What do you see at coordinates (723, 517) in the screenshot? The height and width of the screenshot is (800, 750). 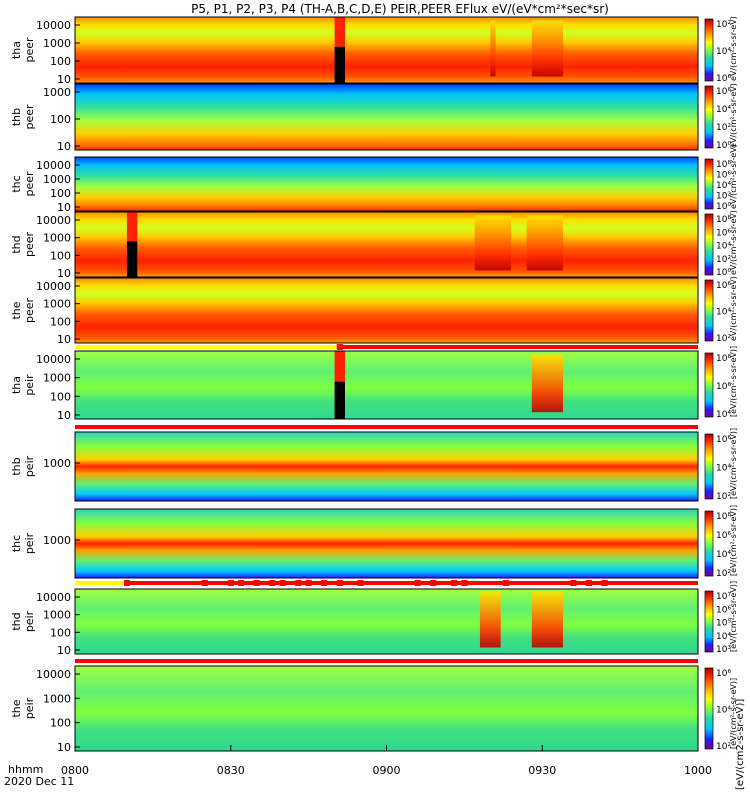 I see `colorbar-tick-label: 10⁸` at bounding box center [723, 517].